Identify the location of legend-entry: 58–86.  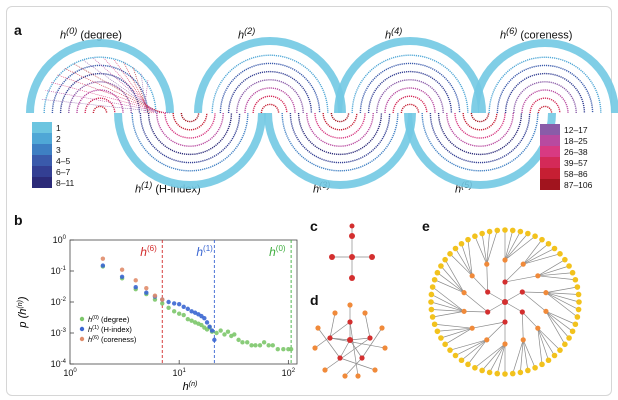
(566, 173).